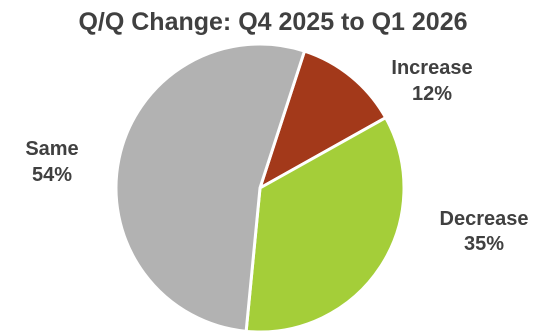 Image resolution: width=546 pixels, height=335 pixels. I want to click on slice-label-increase-value: 12%, so click(432, 94).